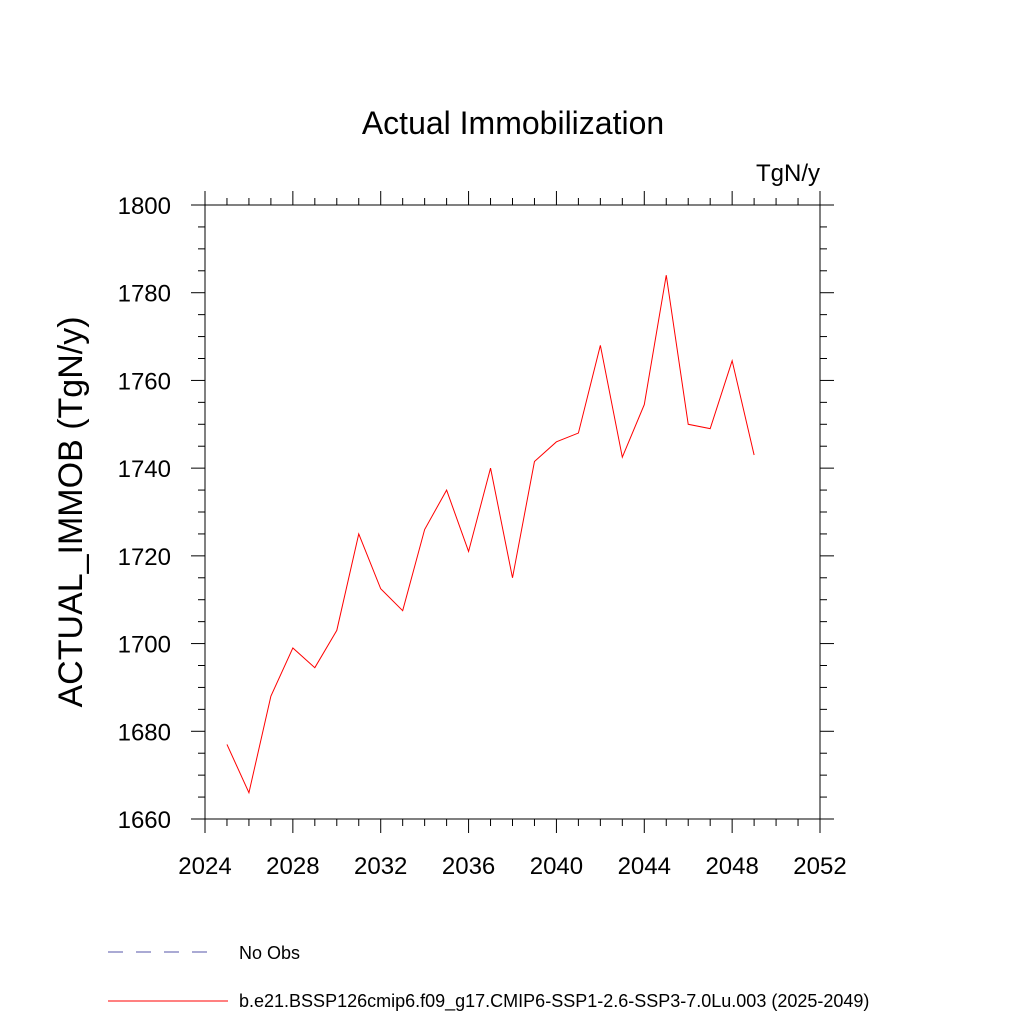  Describe the element at coordinates (71, 511) in the screenshot. I see `y-axis-label: ACTUAL_IMMOB (TgN/y)` at that location.